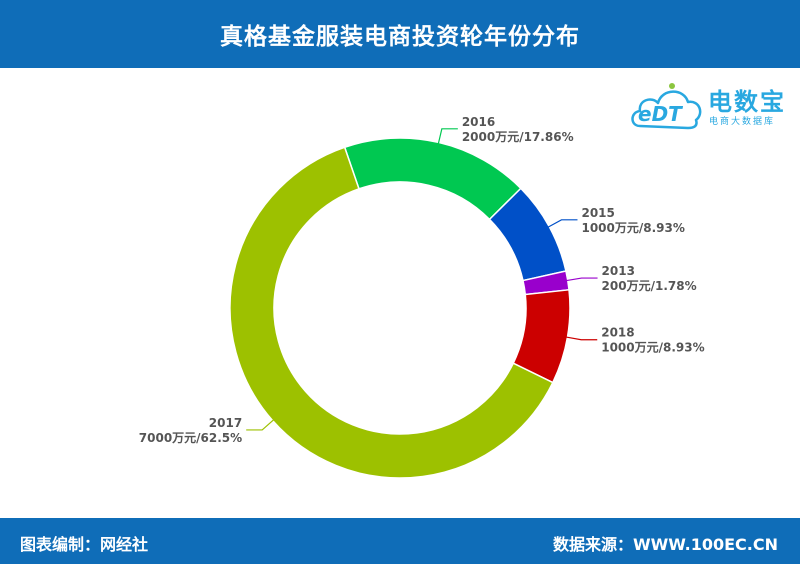 This screenshot has height=564, width=800. What do you see at coordinates (432, 179) in the screenshot?
I see `slice-2016` at bounding box center [432, 179].